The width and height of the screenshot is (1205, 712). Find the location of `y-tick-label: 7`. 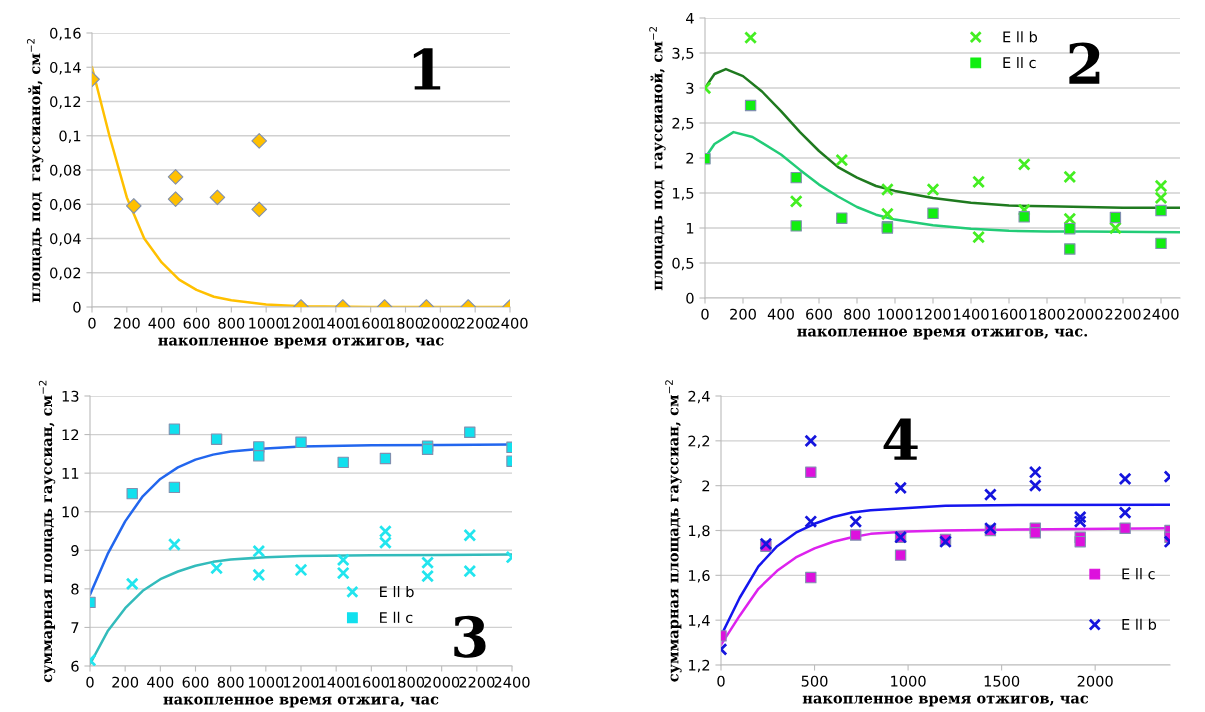

y-tick-label: 7 is located at coordinates (75, 627).